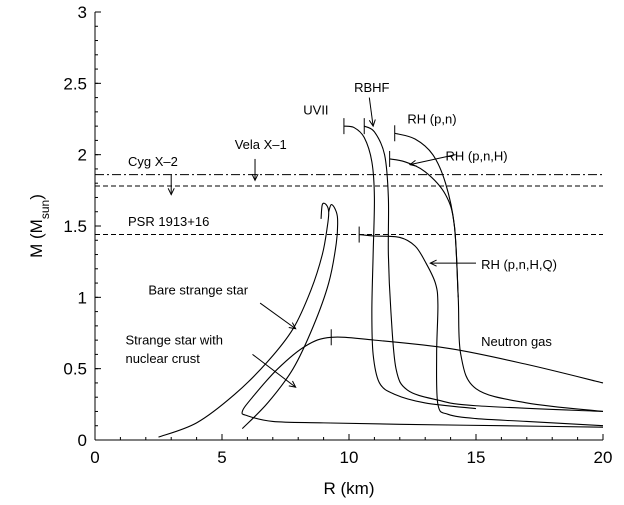 Image resolution: width=624 pixels, height=505 pixels. What do you see at coordinates (422, 382) in the screenshot?
I see `curve-neutron-gas` at bounding box center [422, 382].